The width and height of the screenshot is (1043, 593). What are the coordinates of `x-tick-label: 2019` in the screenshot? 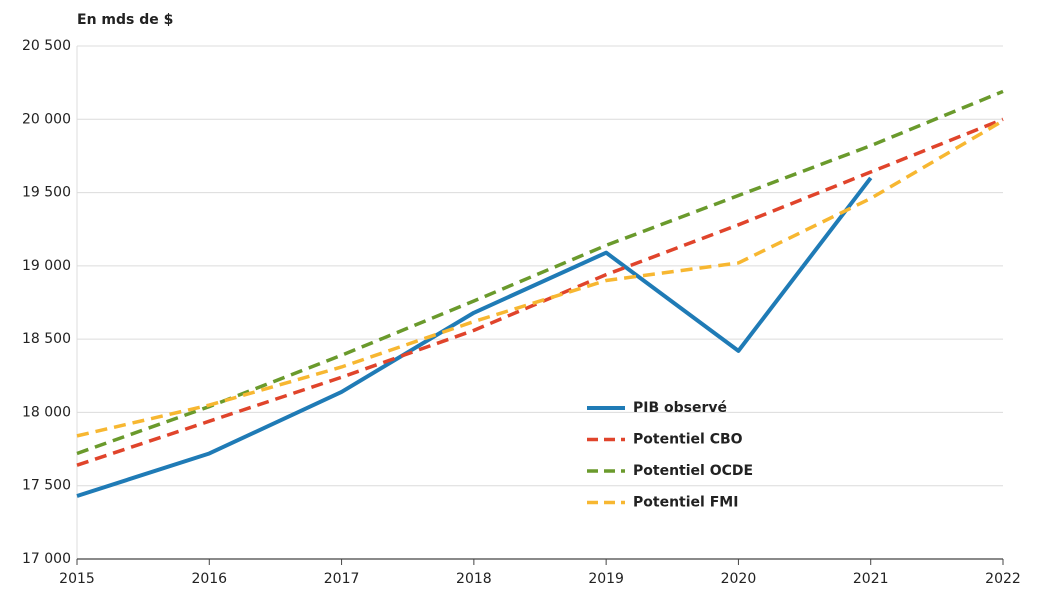 It's located at (606, 579).